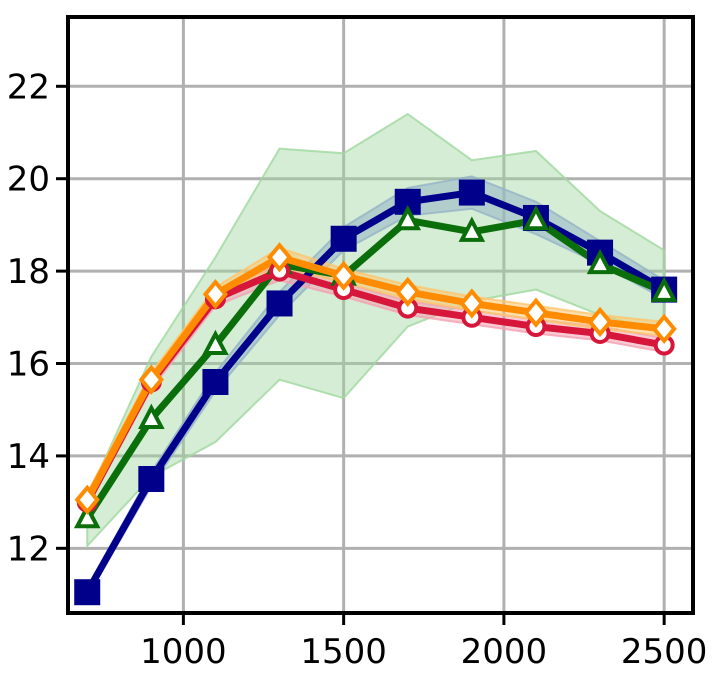  What do you see at coordinates (28, 87) in the screenshot?
I see `y-tick-label: 22` at bounding box center [28, 87].